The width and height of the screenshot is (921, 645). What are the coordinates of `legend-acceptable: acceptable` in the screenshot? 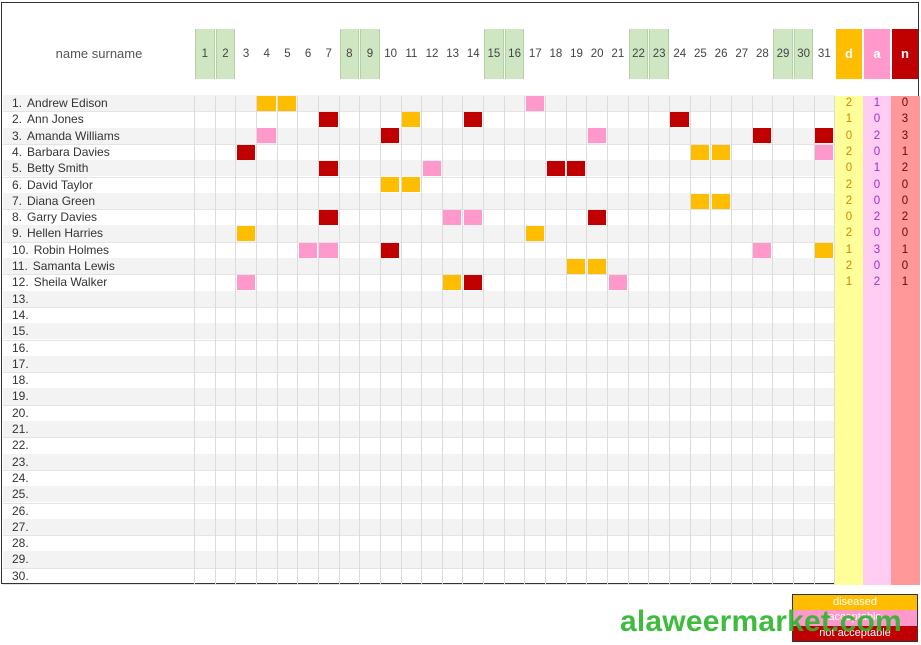 It's located at (855, 618).